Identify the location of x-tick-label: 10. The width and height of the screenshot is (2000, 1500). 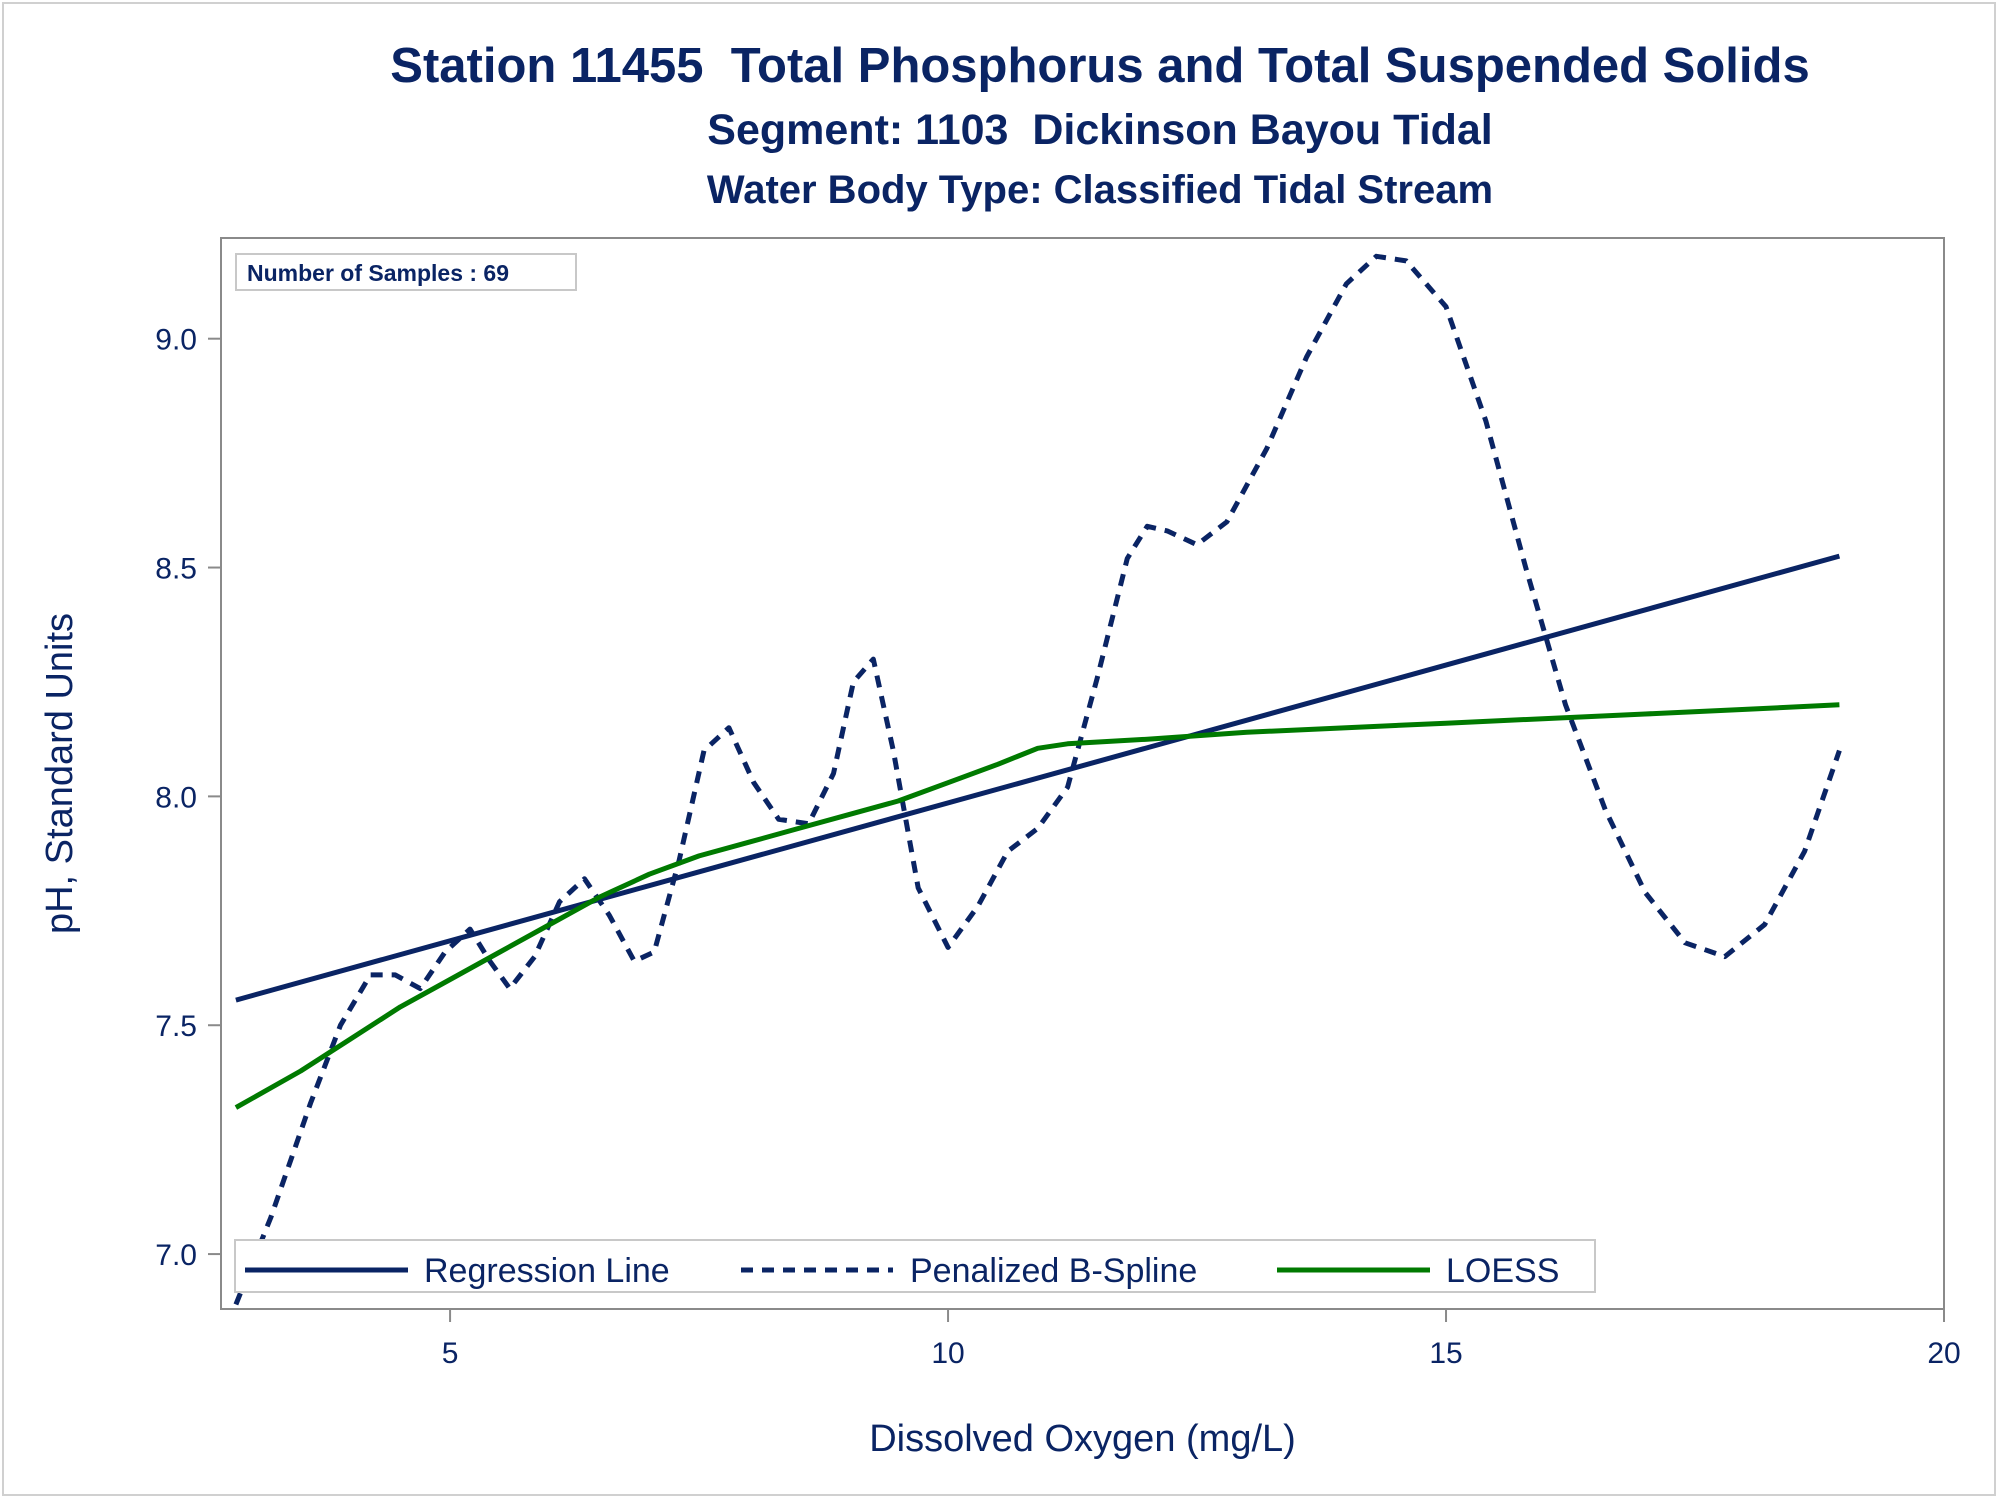
(947, 1353).